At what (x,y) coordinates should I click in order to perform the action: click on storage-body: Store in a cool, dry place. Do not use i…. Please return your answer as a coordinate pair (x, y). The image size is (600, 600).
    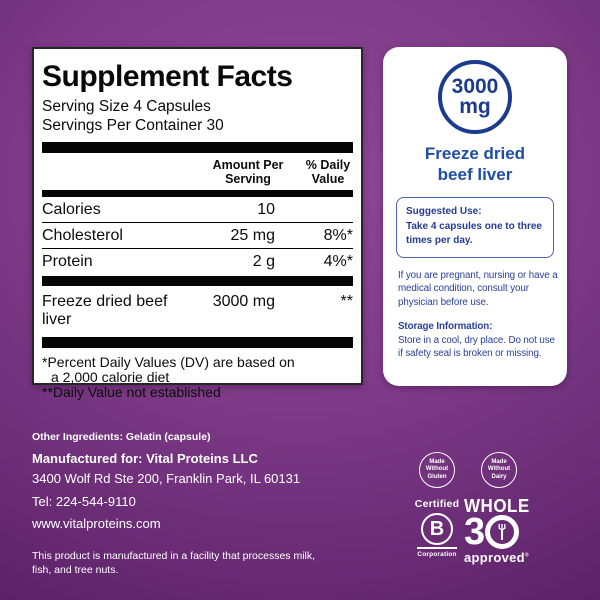
    Looking at the image, I should click on (476, 347).